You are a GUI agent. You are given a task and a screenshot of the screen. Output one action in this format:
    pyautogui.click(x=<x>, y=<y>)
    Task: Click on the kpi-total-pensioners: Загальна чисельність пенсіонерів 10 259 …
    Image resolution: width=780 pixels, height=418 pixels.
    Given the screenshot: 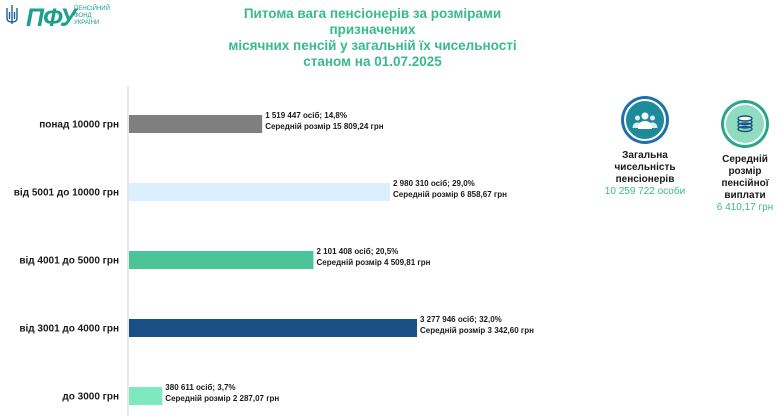 What is the action you would take?
    pyautogui.click(x=645, y=147)
    